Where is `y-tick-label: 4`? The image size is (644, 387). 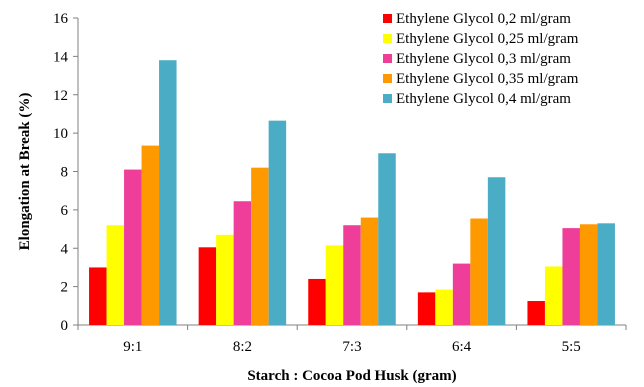 y-tick-label: 4 is located at coordinates (65, 249).